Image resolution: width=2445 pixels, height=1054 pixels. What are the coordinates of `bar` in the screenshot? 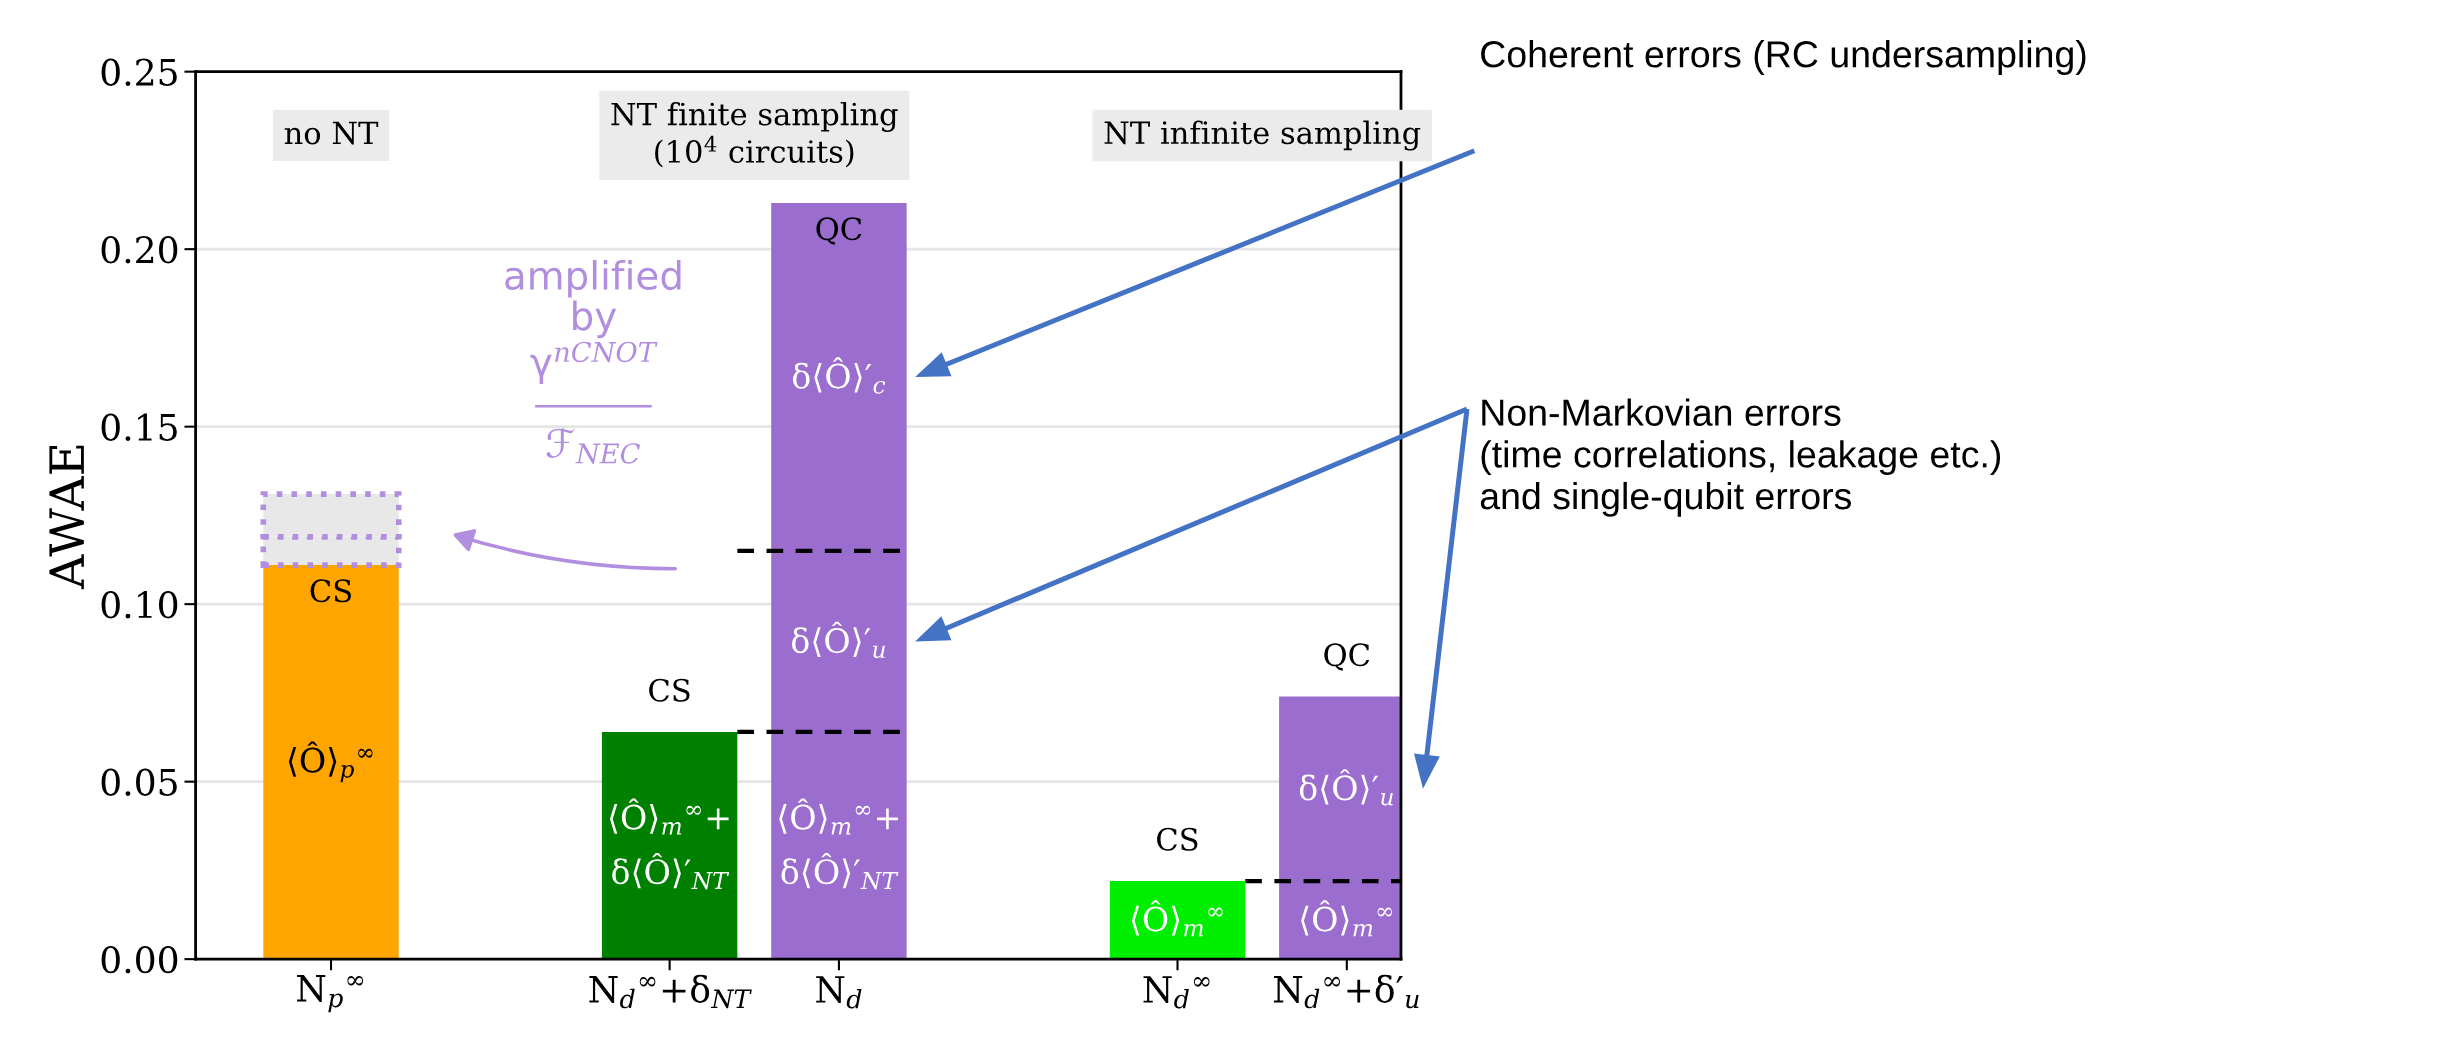 It's located at (669, 845).